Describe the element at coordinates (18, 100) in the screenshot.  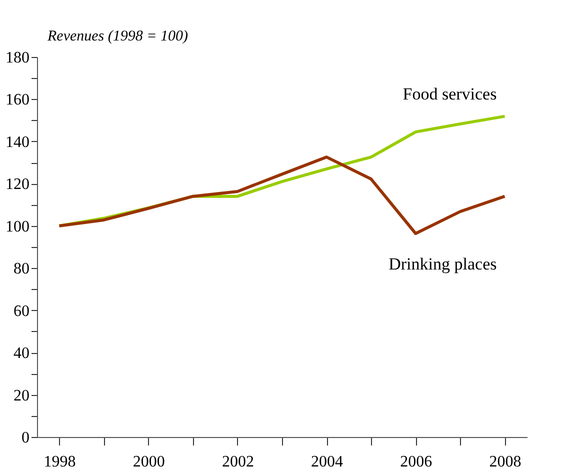
I see `y-tick-label: 160` at that location.